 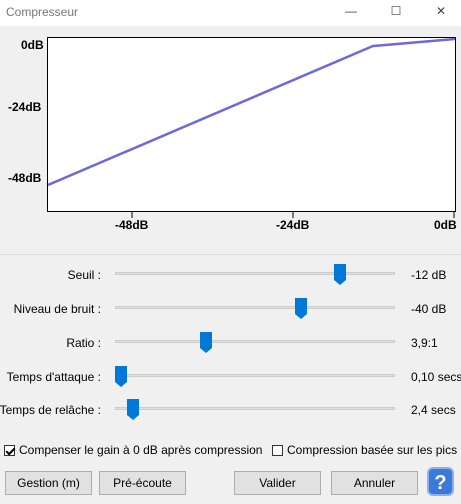 What do you see at coordinates (48, 483) in the screenshot?
I see `manage-button: Gestion (m)` at bounding box center [48, 483].